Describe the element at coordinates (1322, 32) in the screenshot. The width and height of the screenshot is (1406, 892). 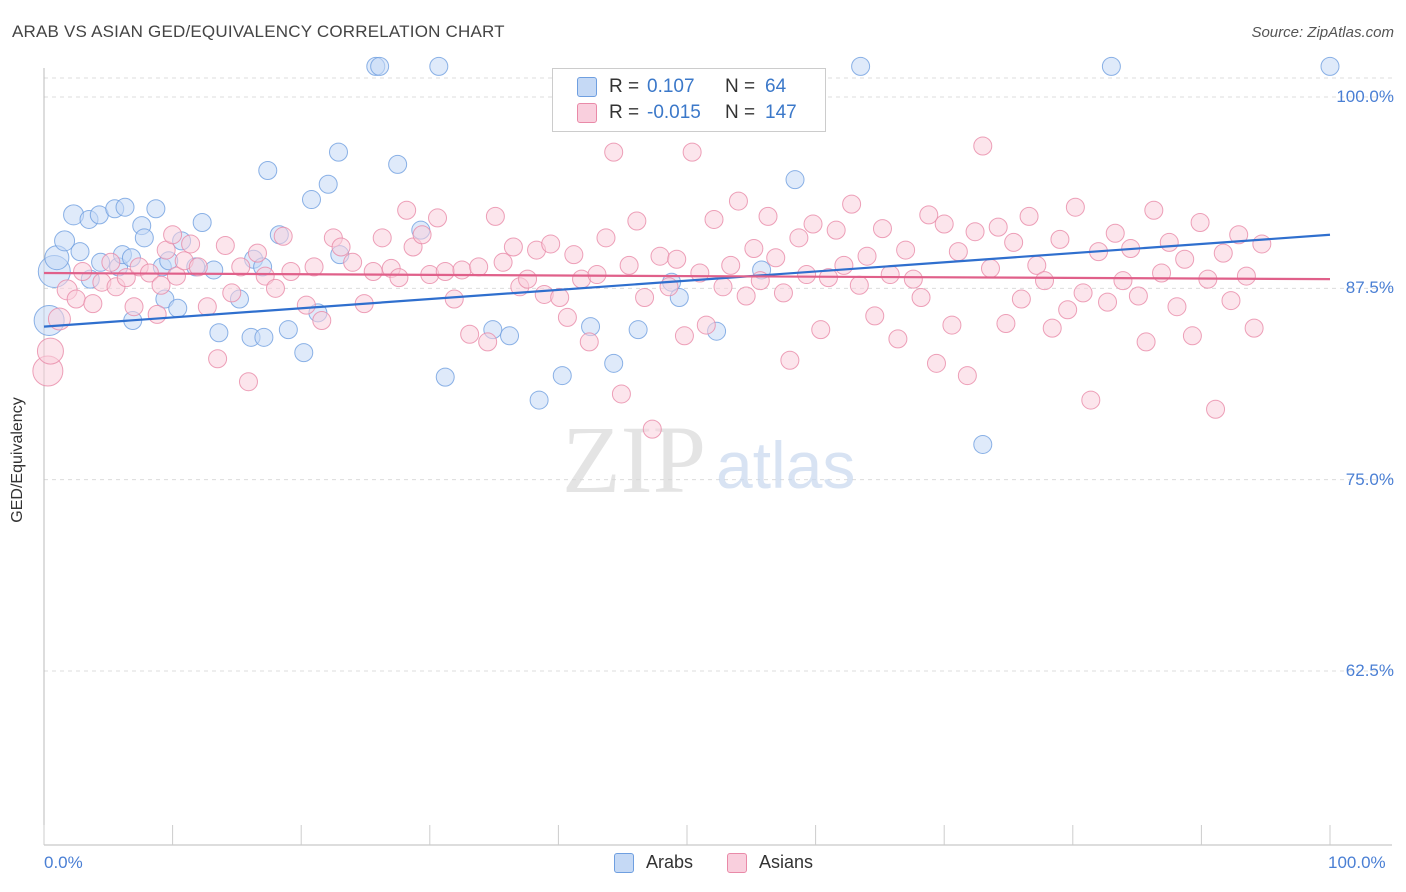
I see `source-label: Source: ZipAtlas.com` at that location.